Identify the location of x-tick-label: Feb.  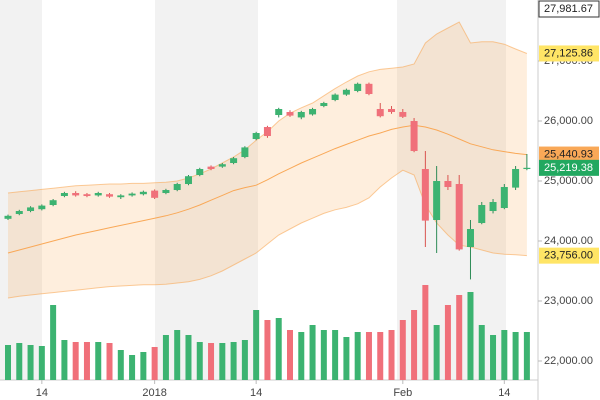
(402, 393).